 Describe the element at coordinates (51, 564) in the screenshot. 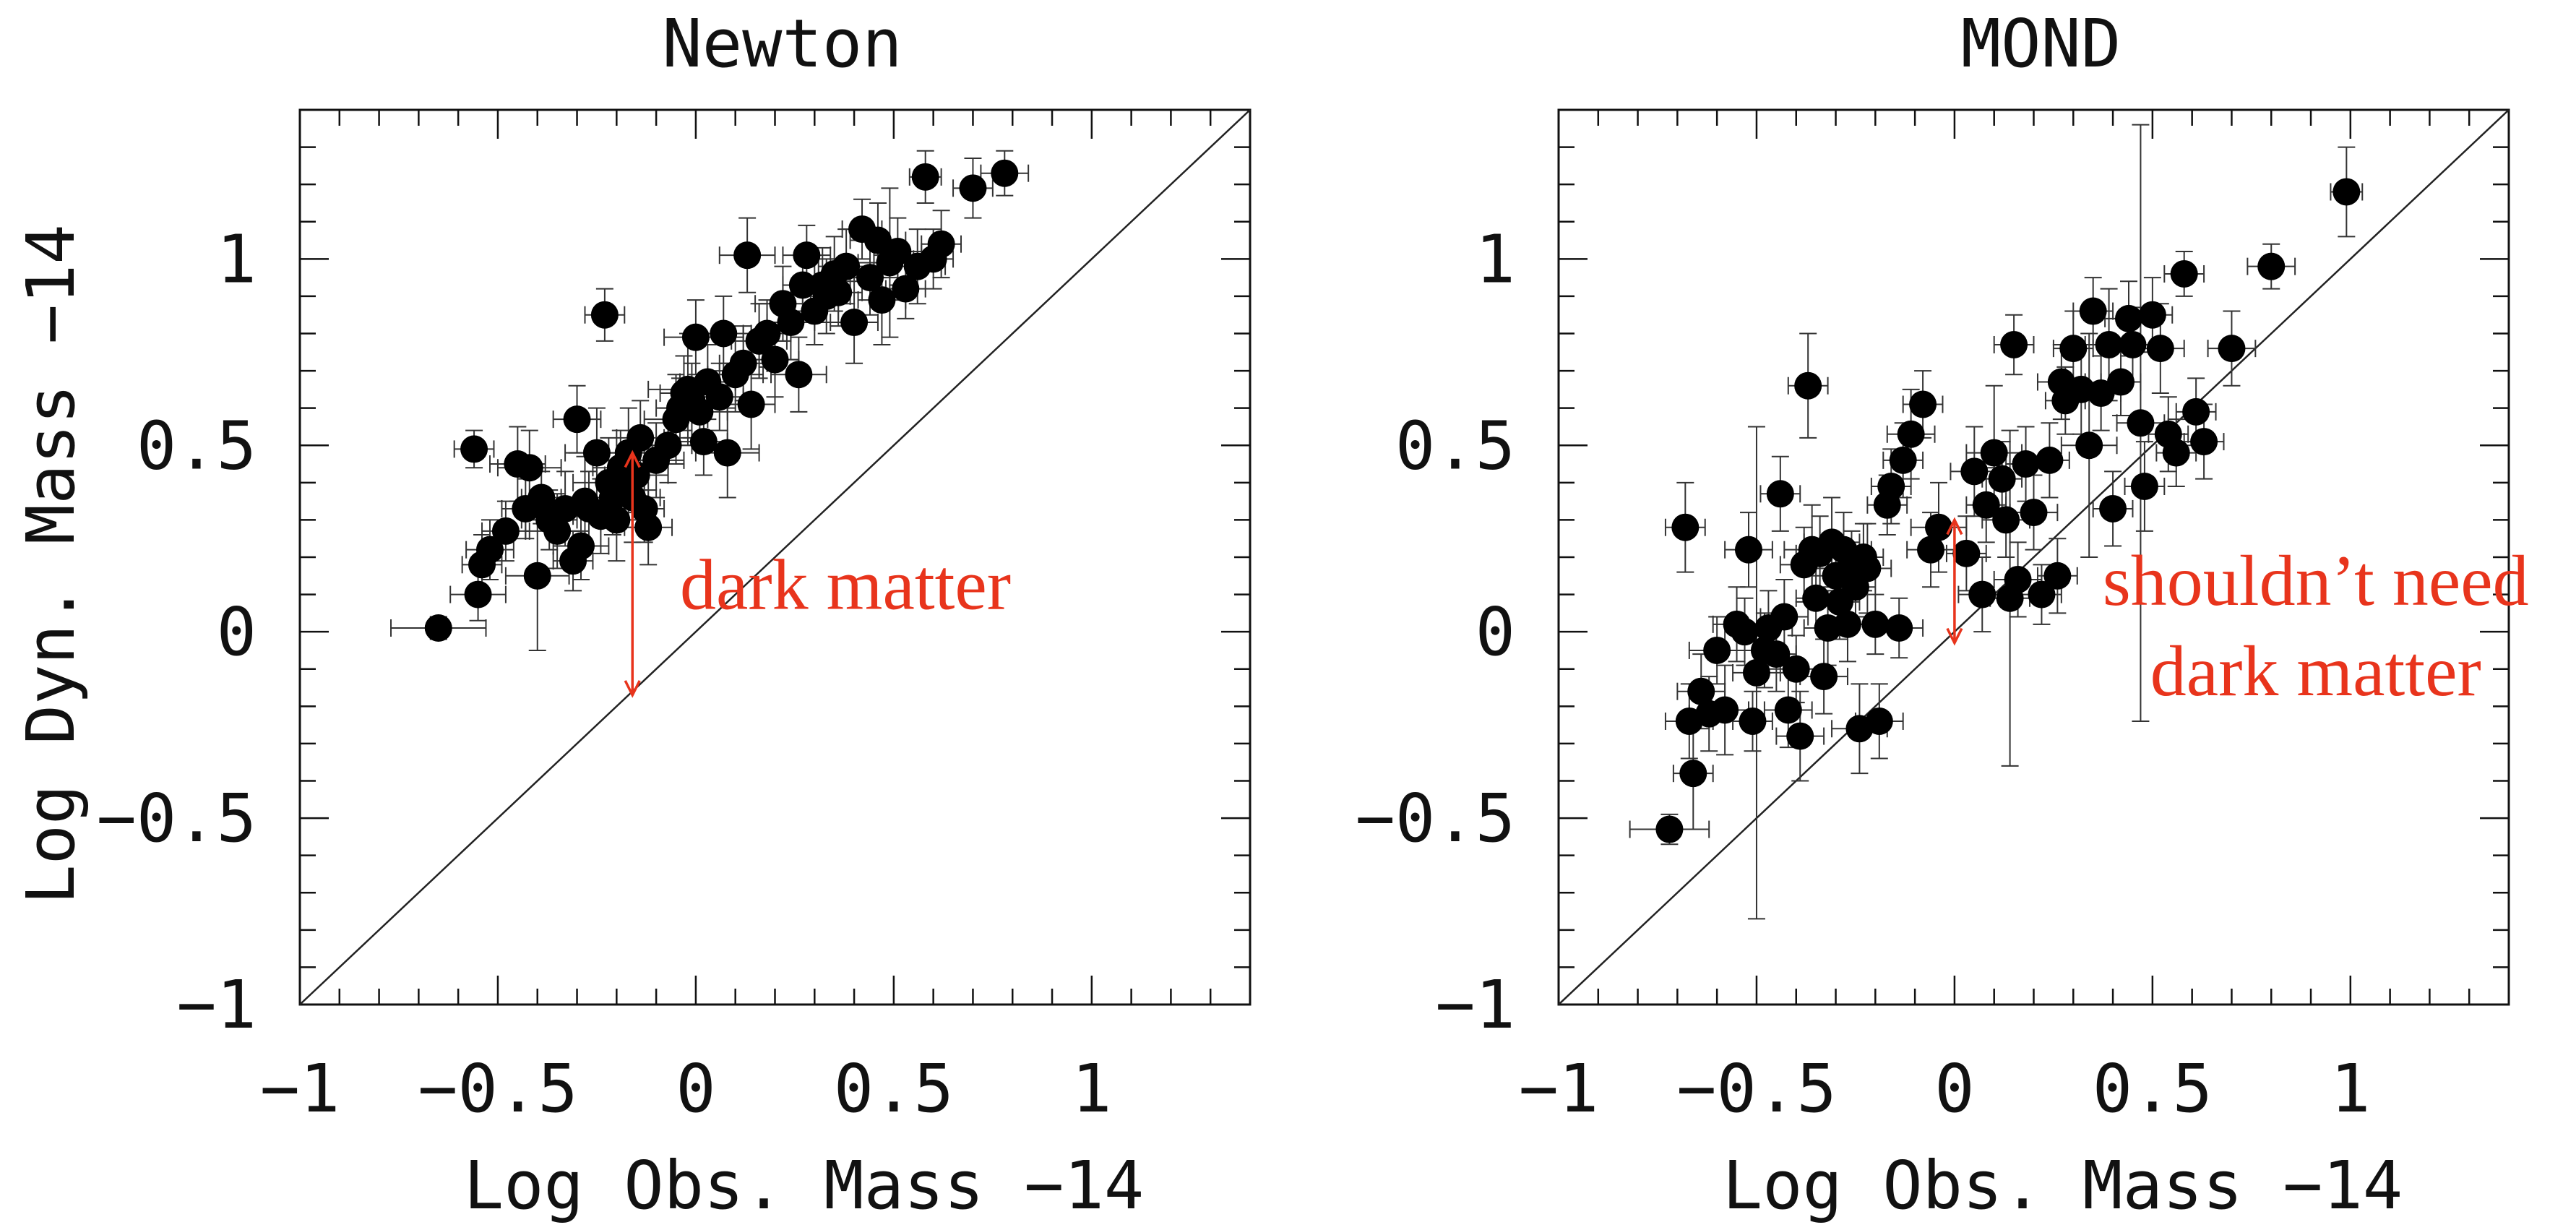

I see `y-axis-label: Log Dyn. Mass −14` at that location.